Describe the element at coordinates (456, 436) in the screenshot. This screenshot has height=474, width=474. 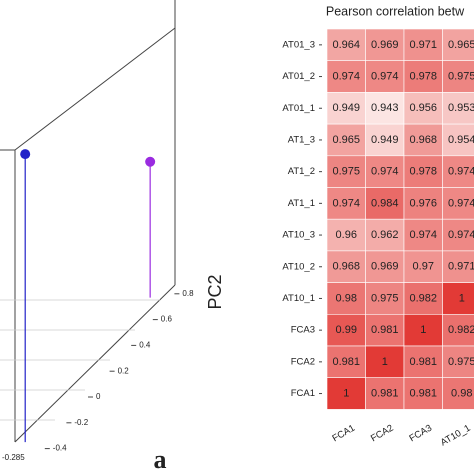
I see `column-label: AT10_1` at that location.